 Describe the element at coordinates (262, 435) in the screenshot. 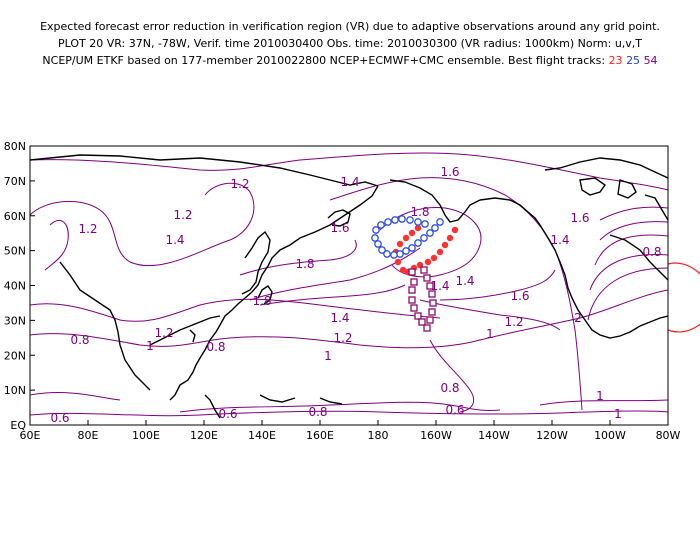

I see `lon-label: 140E` at that location.